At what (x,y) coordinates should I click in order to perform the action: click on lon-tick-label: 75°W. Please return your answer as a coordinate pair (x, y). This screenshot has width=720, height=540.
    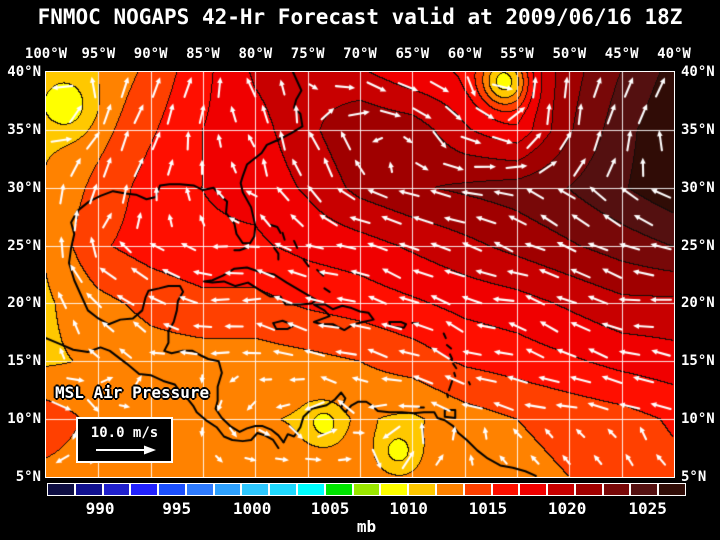
    Looking at the image, I should click on (307, 54).